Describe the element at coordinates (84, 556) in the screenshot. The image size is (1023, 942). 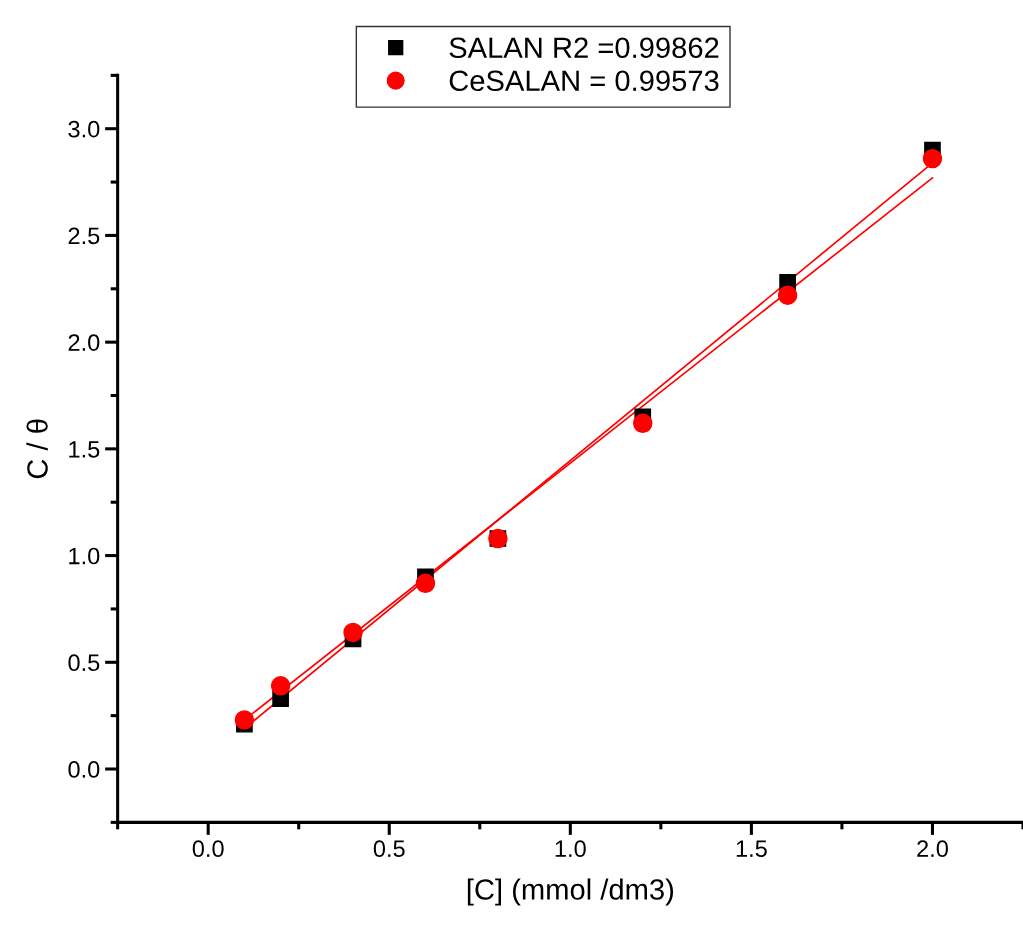
I see `y-tick-label: 1.0` at that location.